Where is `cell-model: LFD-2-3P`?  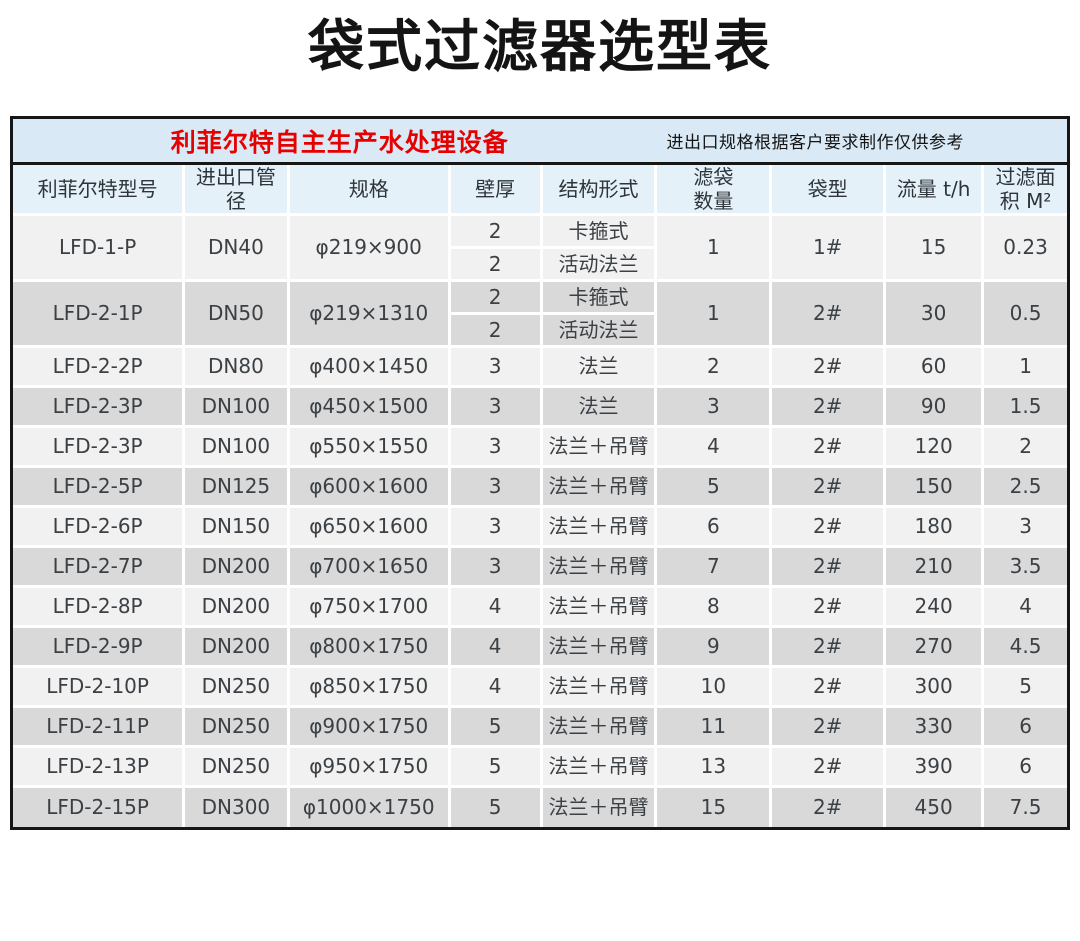 cell-model: LFD-2-3P is located at coordinates (99, 407).